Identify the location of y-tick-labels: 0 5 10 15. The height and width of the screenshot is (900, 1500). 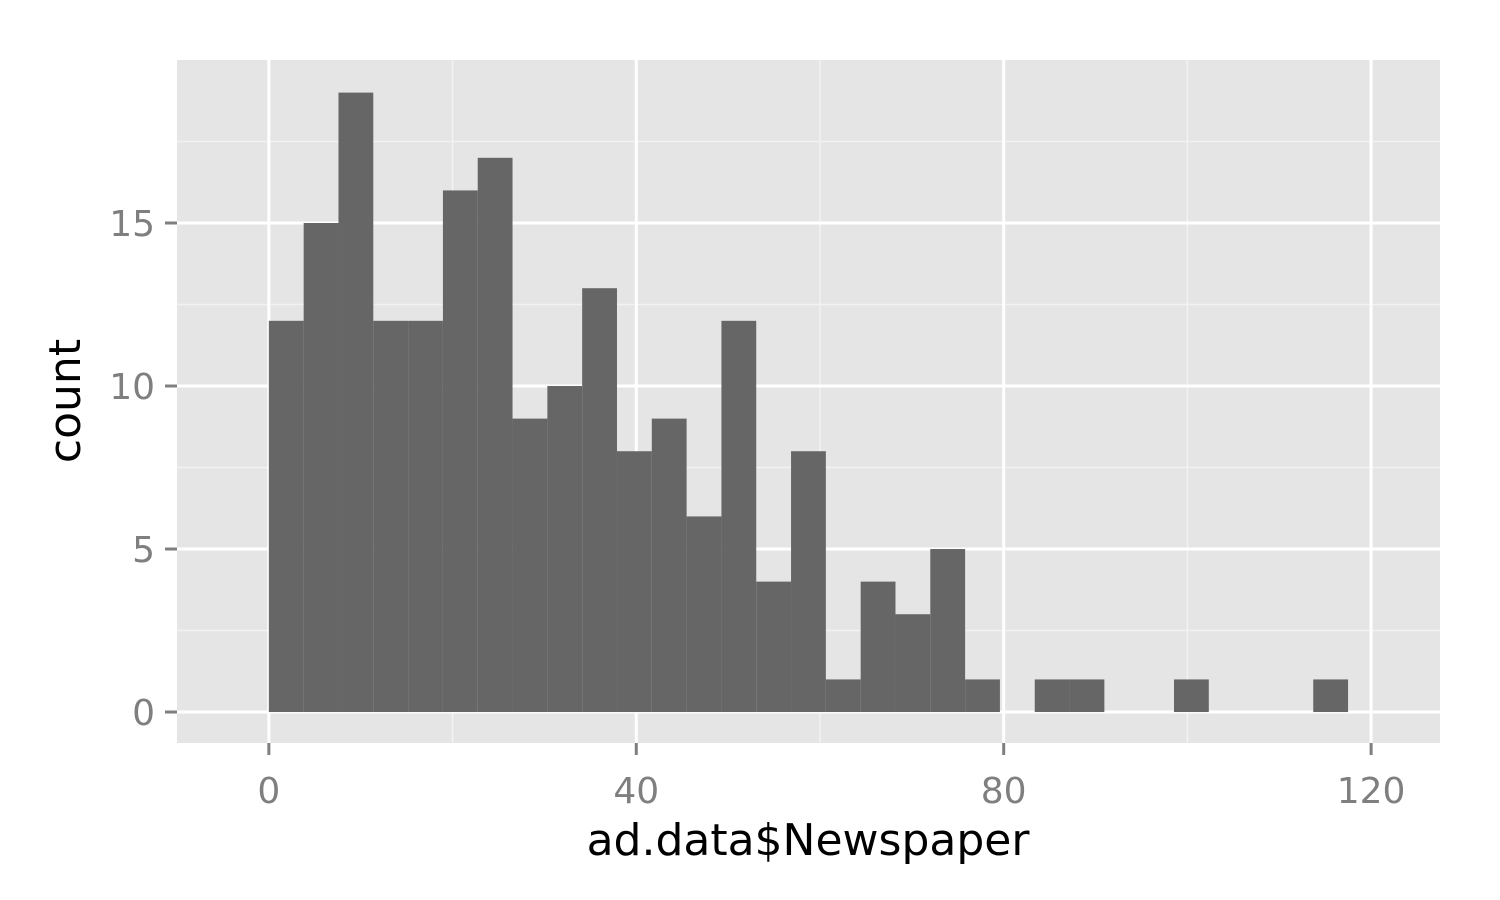
(132, 469).